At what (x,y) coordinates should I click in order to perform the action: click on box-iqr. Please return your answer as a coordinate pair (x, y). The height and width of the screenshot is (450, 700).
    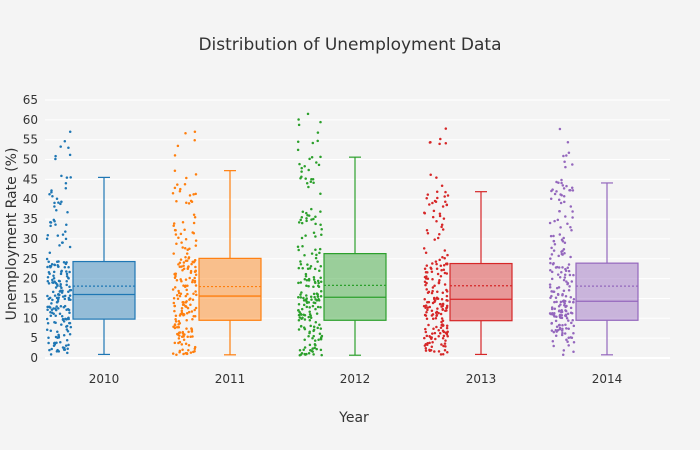
    Looking at the image, I should click on (355, 287).